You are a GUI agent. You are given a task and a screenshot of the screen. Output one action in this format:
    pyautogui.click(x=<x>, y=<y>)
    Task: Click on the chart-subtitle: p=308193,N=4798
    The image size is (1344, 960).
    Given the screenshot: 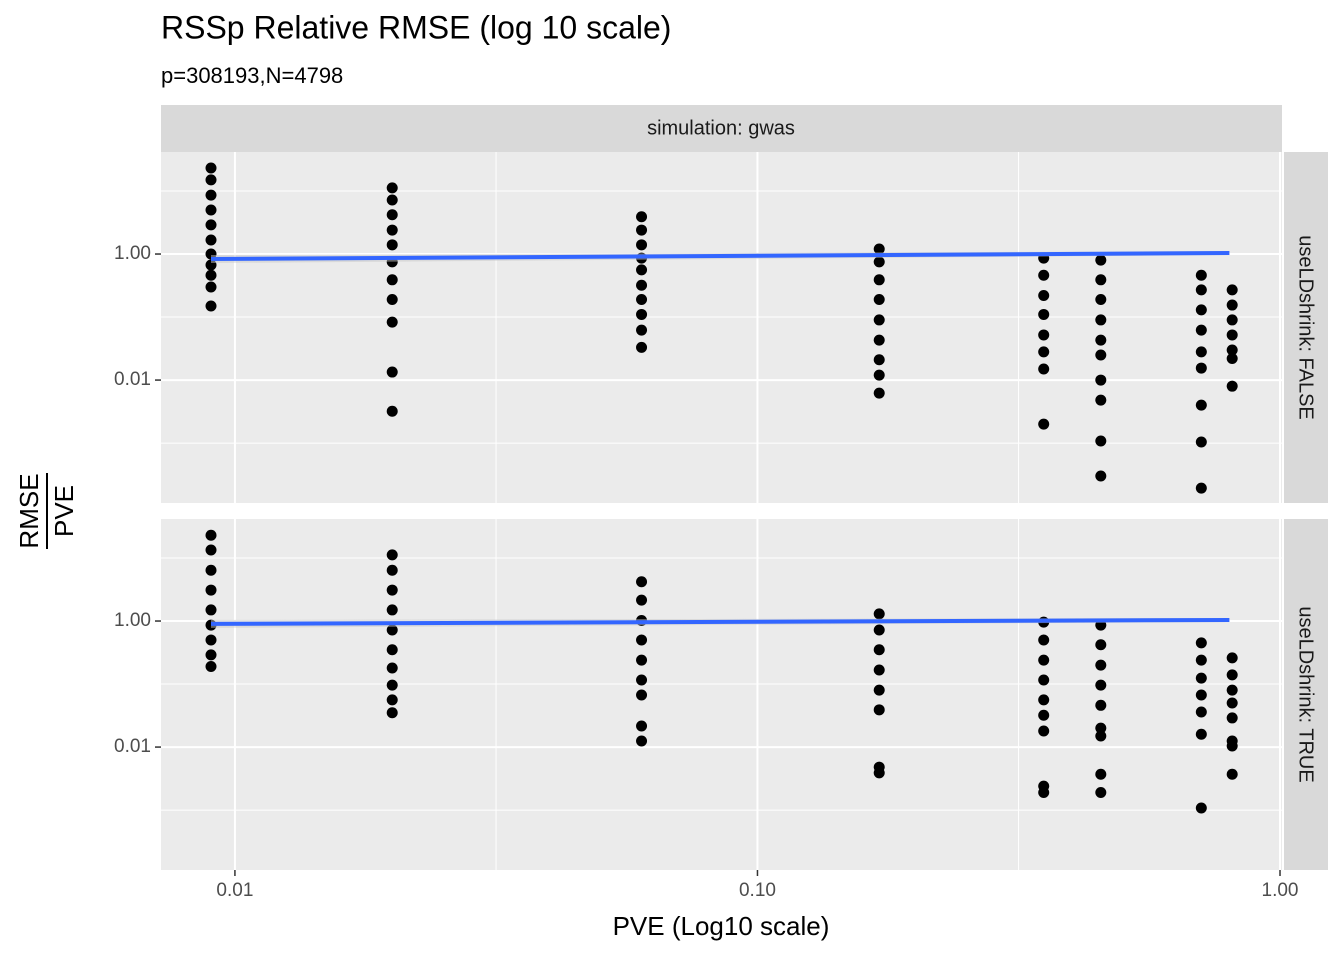 What is the action you would take?
    pyautogui.click(x=252, y=75)
    